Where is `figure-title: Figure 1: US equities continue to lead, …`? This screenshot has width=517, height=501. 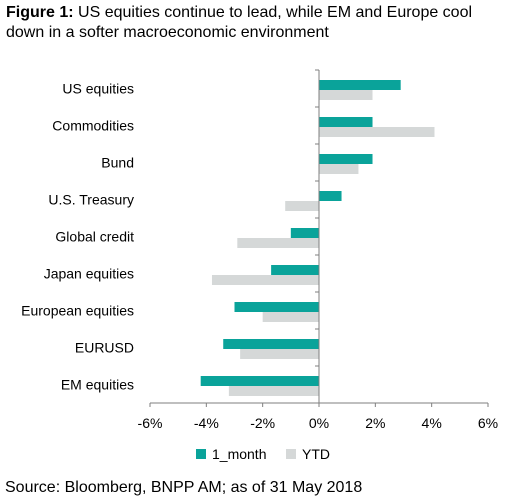
figure-title: Figure 1: US equities continue to lead, … is located at coordinates (258, 23).